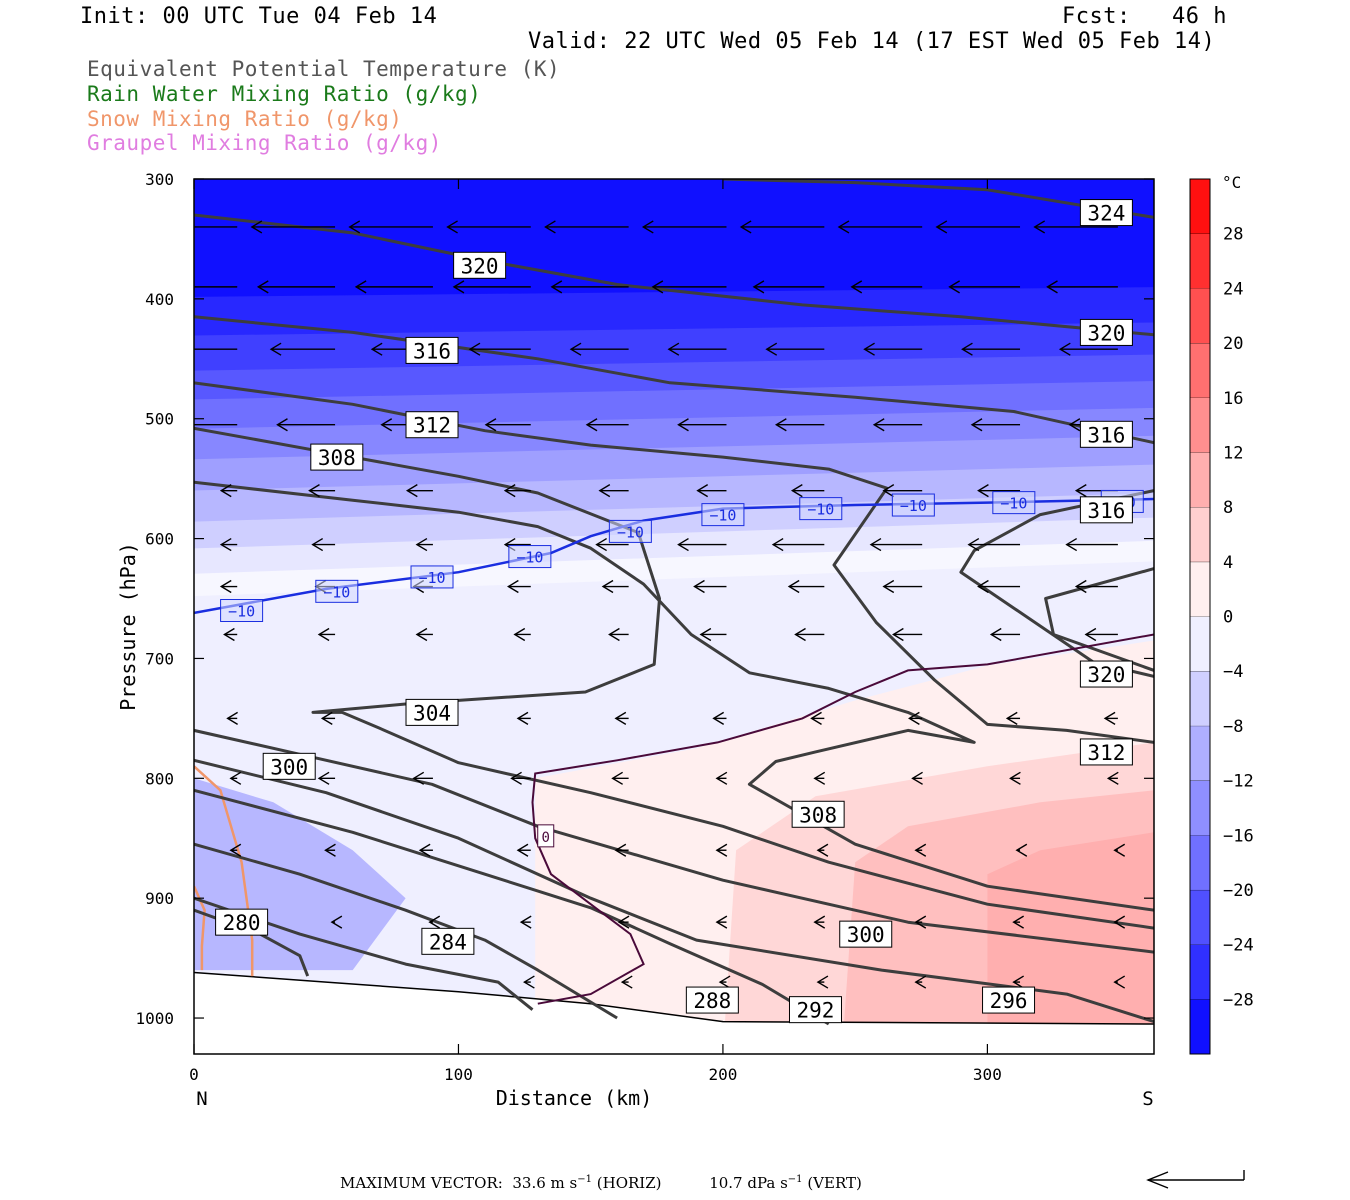  Describe the element at coordinates (712, 1001) in the screenshot. I see `theta-e-label-text: 288` at that location.